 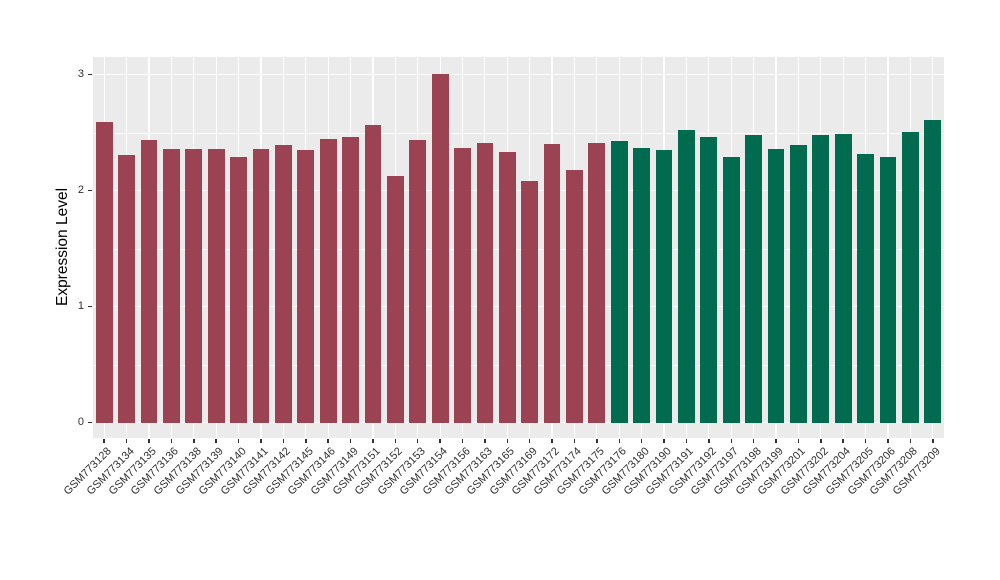 I want to click on y-tick-label: 2, so click(x=80, y=190).